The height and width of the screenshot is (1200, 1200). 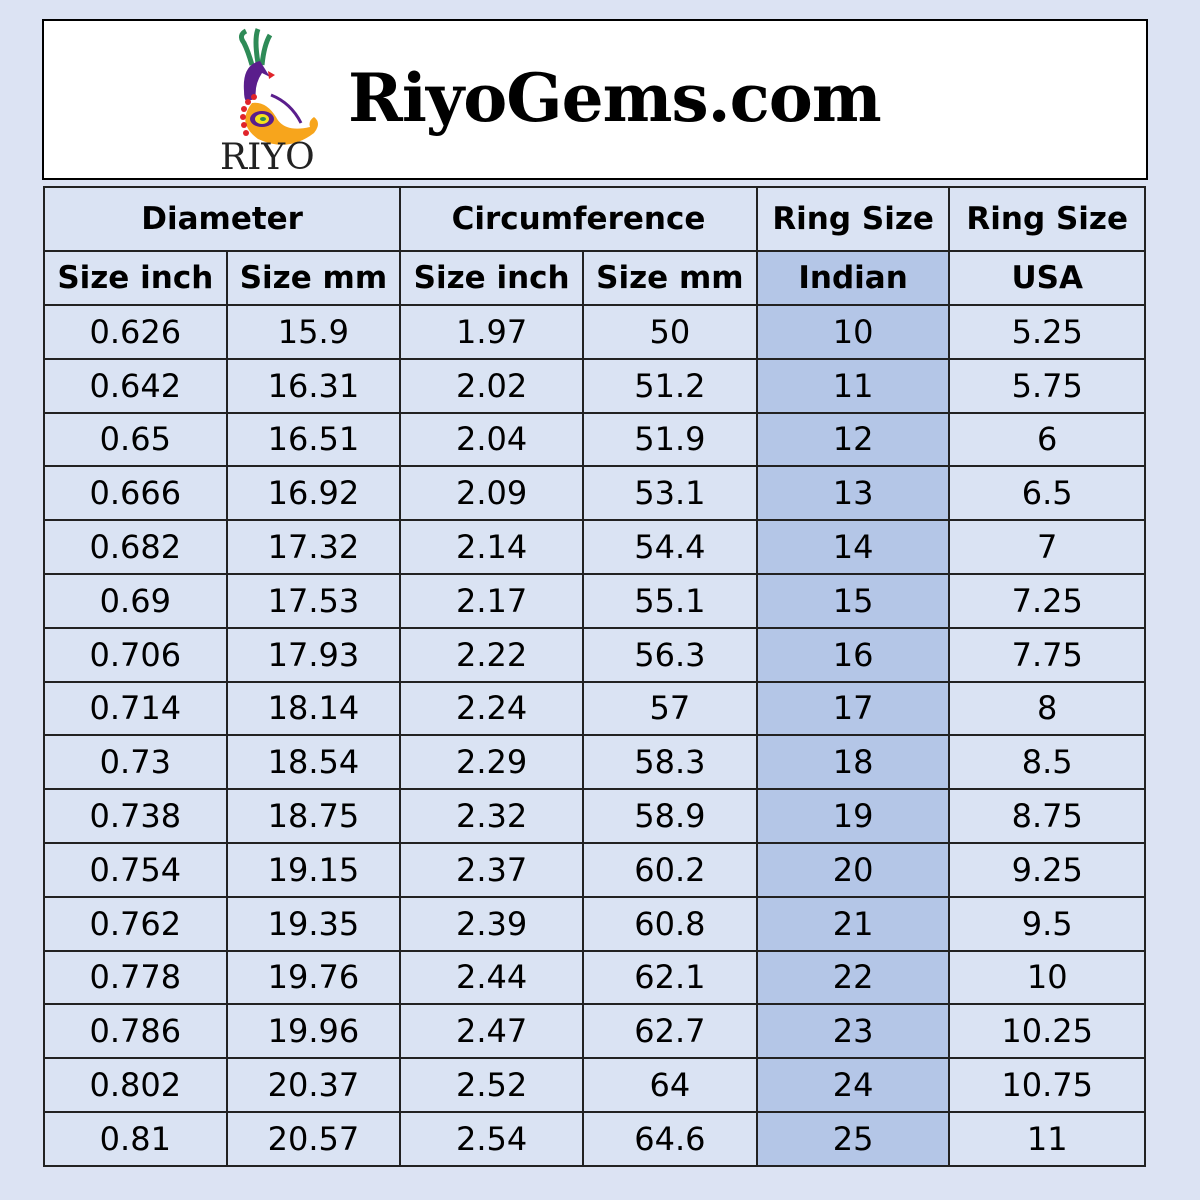 I want to click on cell-diameter-mm: 15.9, so click(x=313, y=332).